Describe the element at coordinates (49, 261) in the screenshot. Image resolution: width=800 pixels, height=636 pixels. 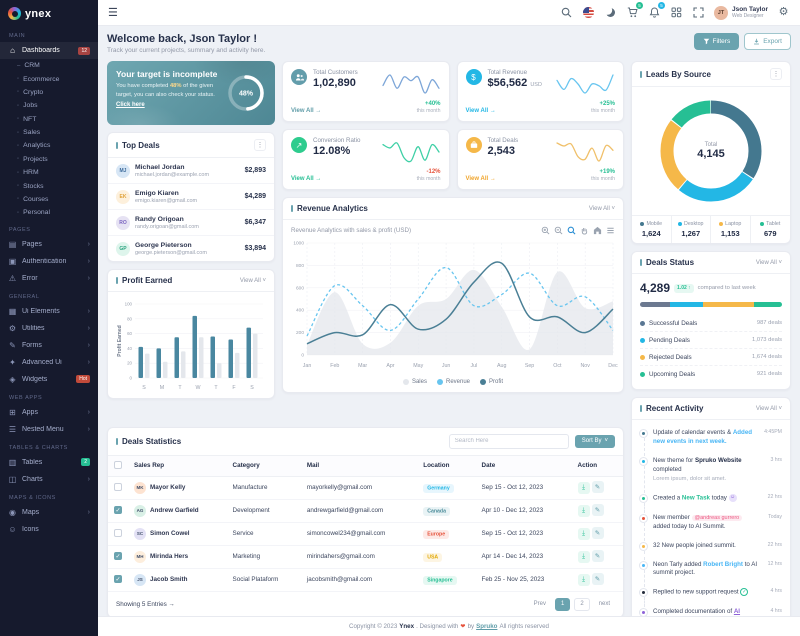
I see `sidebar-item-authentication: ▣ Authentication ›` at that location.